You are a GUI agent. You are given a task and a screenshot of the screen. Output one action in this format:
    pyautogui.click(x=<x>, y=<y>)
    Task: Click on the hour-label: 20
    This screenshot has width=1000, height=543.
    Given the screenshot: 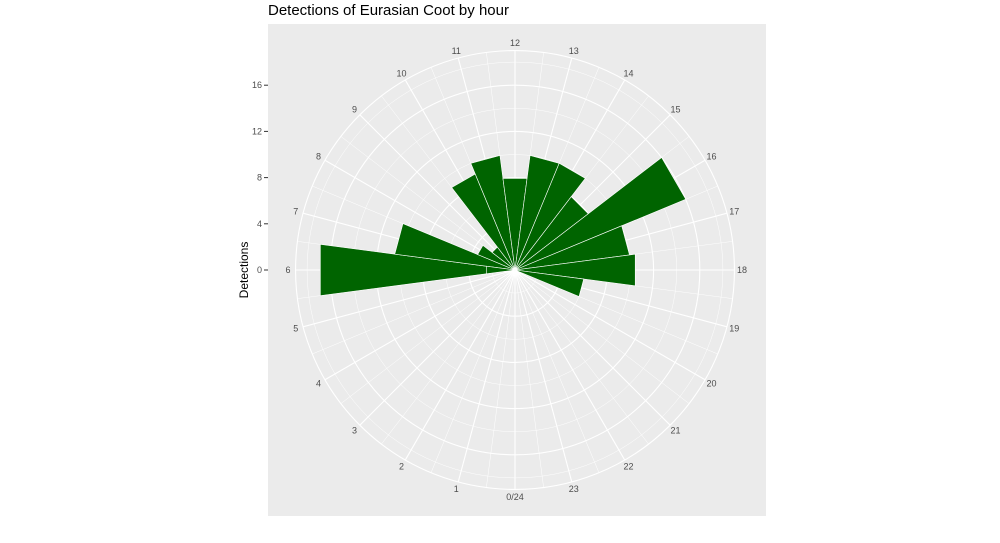 What is the action you would take?
    pyautogui.click(x=712, y=383)
    